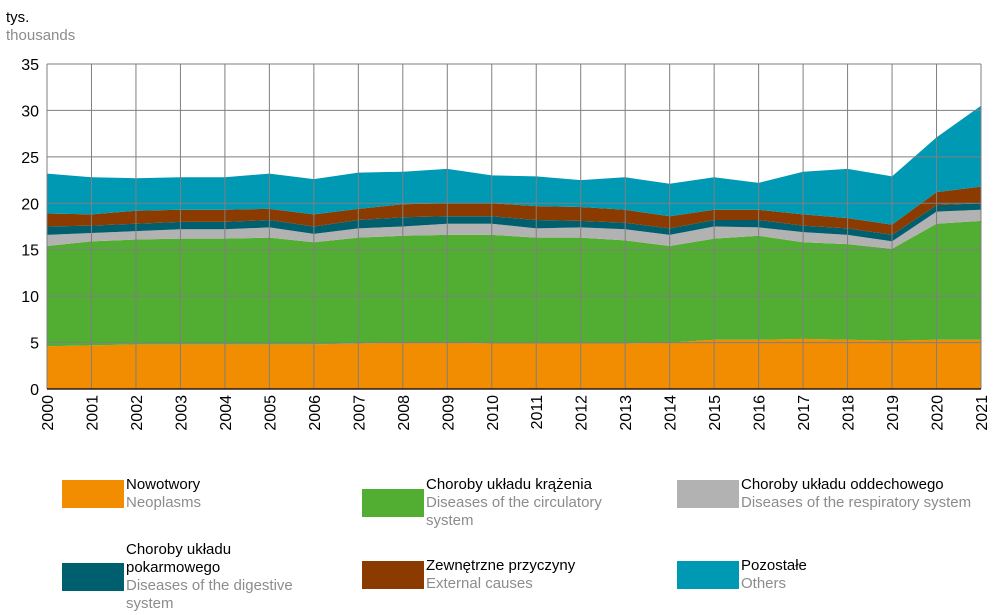  I want to click on y-unit-en: thousands, so click(40, 35).